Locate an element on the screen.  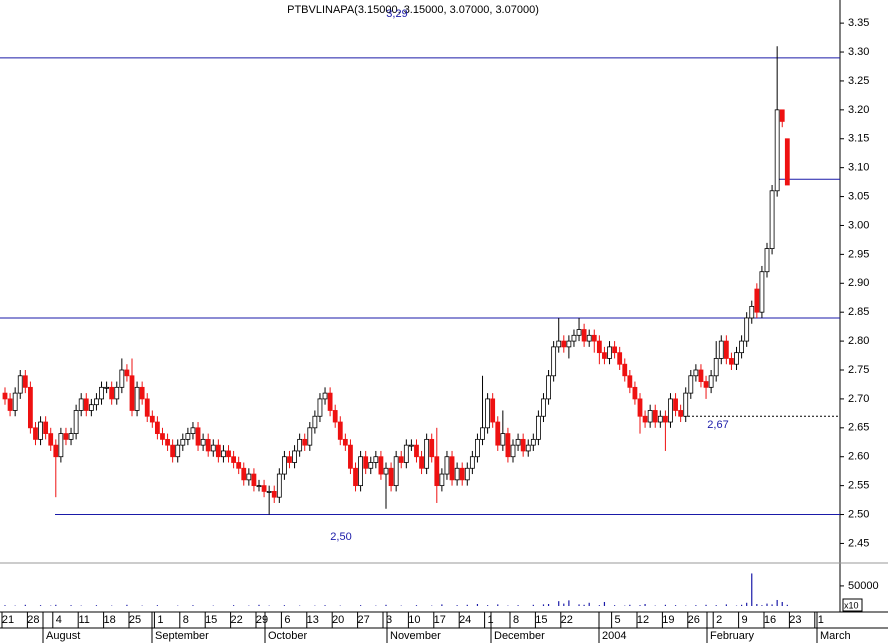
x-tick-label: 18 is located at coordinates (109, 620).